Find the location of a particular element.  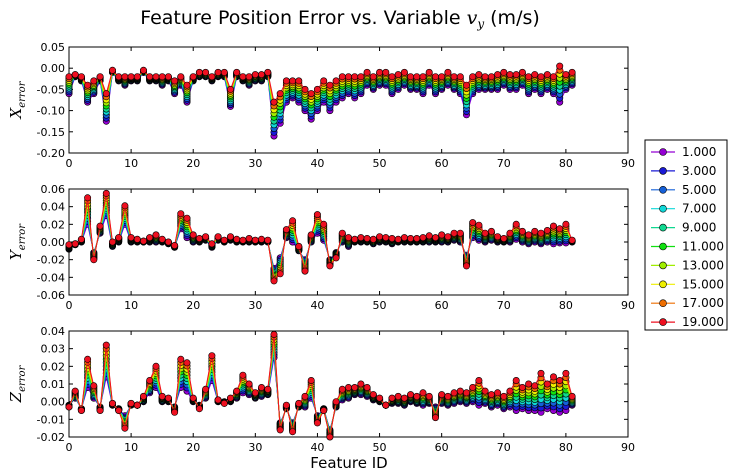

y-tick-label: -0.20 is located at coordinates (51, 153).